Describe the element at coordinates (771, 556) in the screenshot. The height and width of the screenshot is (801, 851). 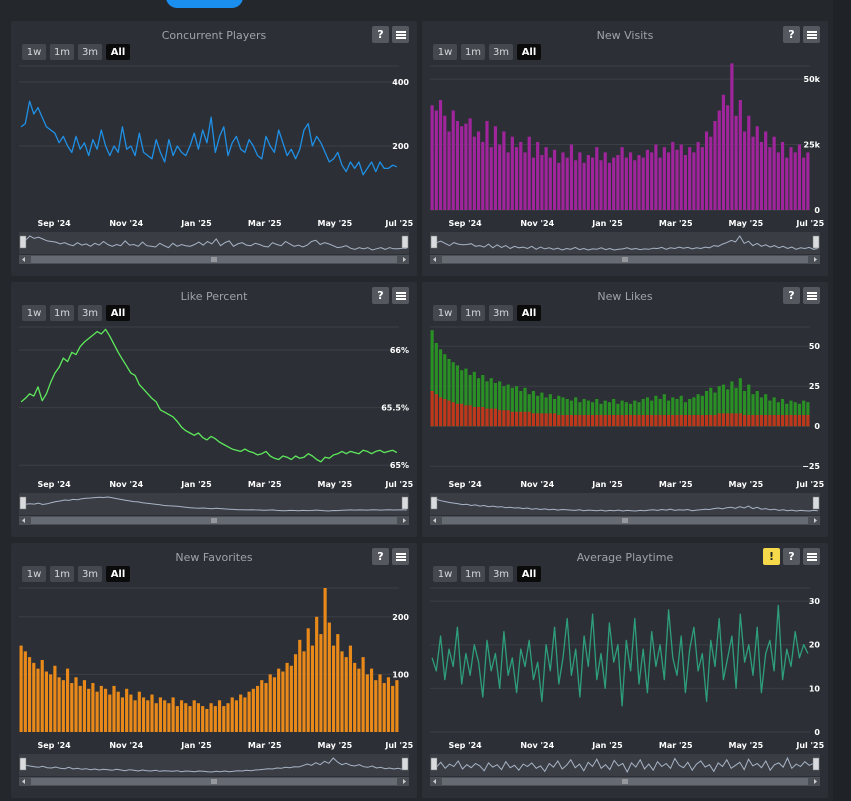
I see `warning-icon: !` at that location.